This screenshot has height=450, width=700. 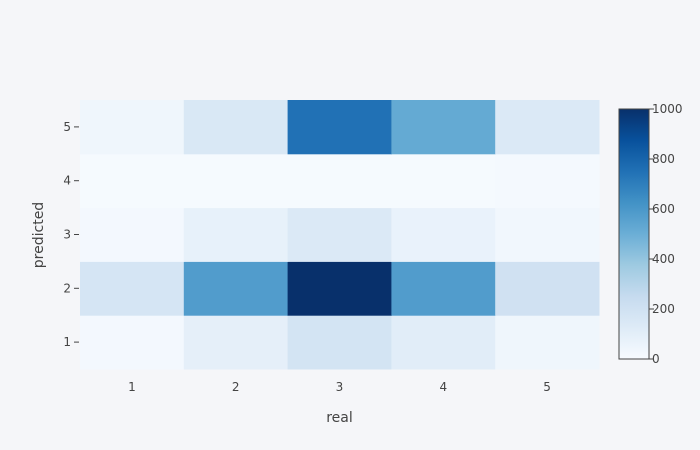 I want to click on colorbar-tick-label: 1000, so click(x=667, y=109).